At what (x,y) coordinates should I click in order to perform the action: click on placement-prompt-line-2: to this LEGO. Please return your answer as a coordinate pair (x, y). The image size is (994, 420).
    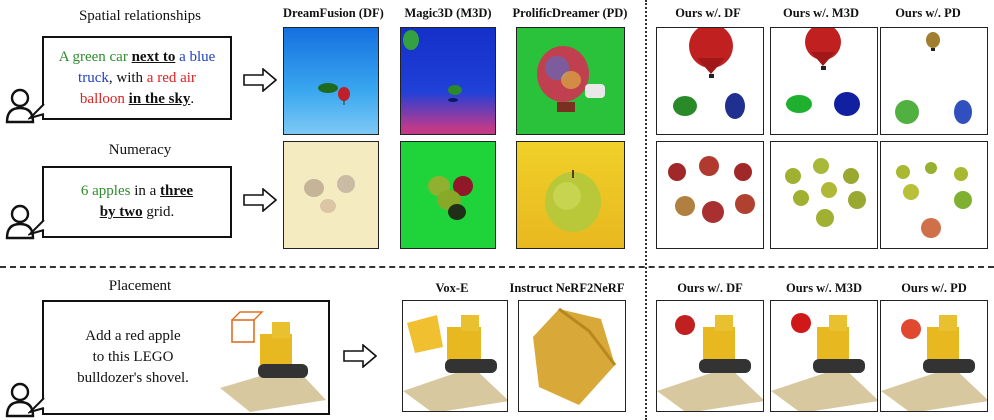
    Looking at the image, I should click on (133, 357).